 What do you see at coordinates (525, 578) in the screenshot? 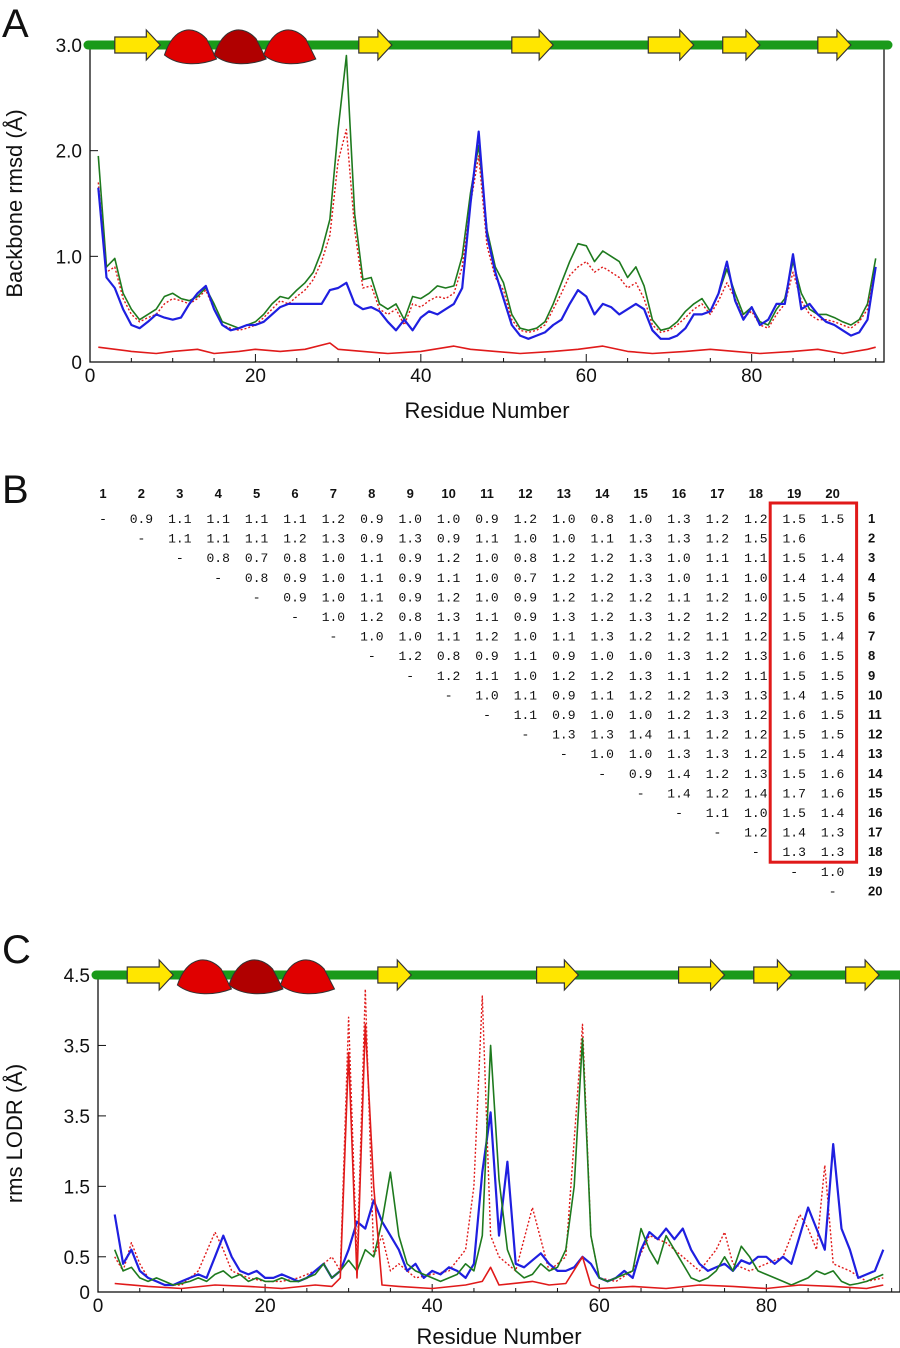
I see `matrix-cell: 0.7` at bounding box center [525, 578].